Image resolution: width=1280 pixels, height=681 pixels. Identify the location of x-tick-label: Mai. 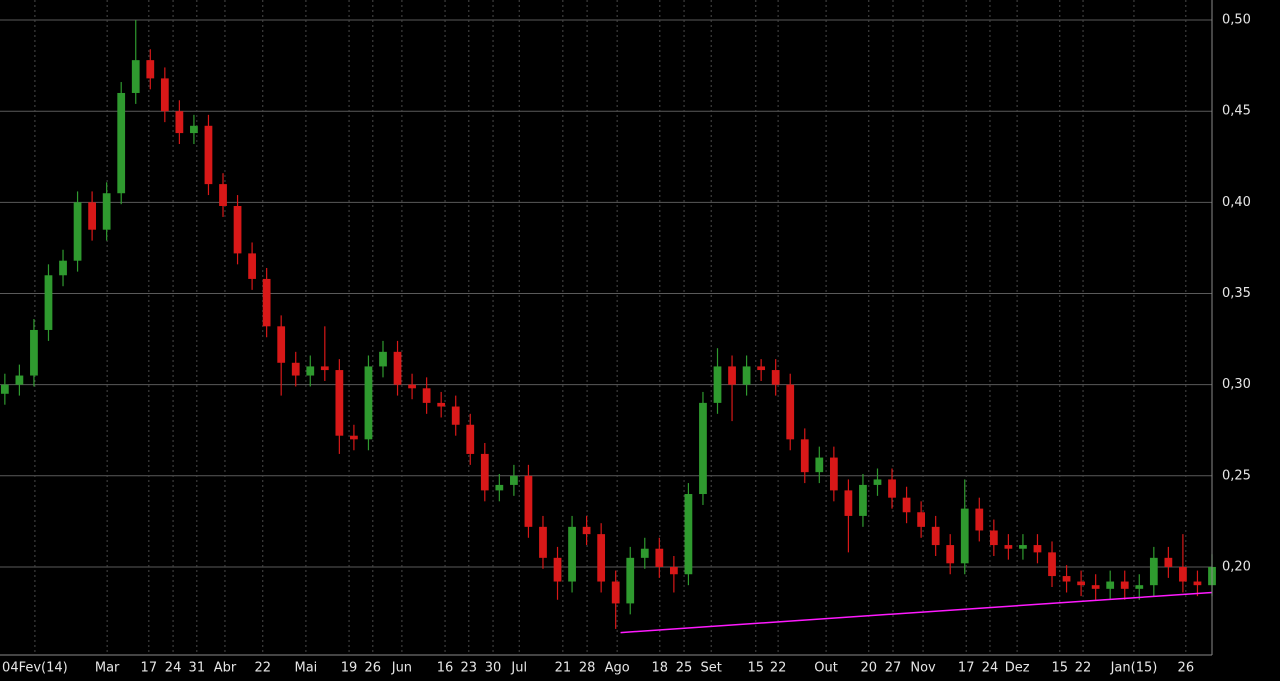
(306, 668).